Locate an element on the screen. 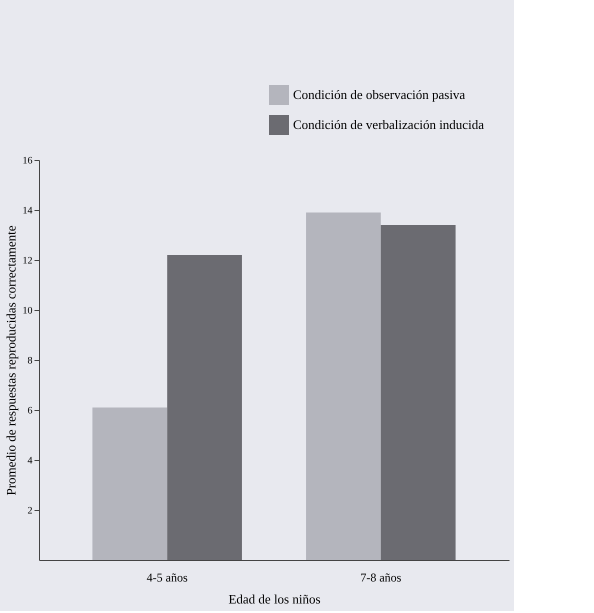 The height and width of the screenshot is (613, 594). x-tick-label: 7-8 años is located at coordinates (381, 577).